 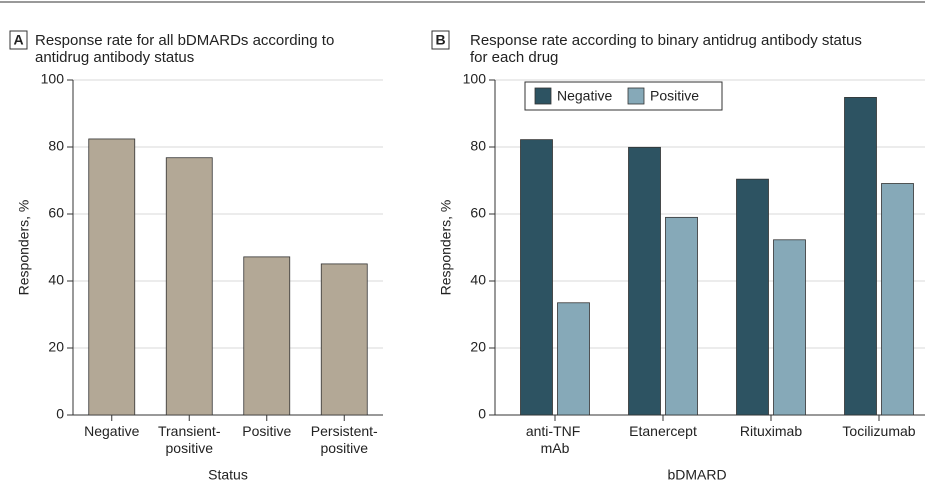 What do you see at coordinates (878, 431) in the screenshot?
I see `x-tick-label: Tocilizumab` at bounding box center [878, 431].